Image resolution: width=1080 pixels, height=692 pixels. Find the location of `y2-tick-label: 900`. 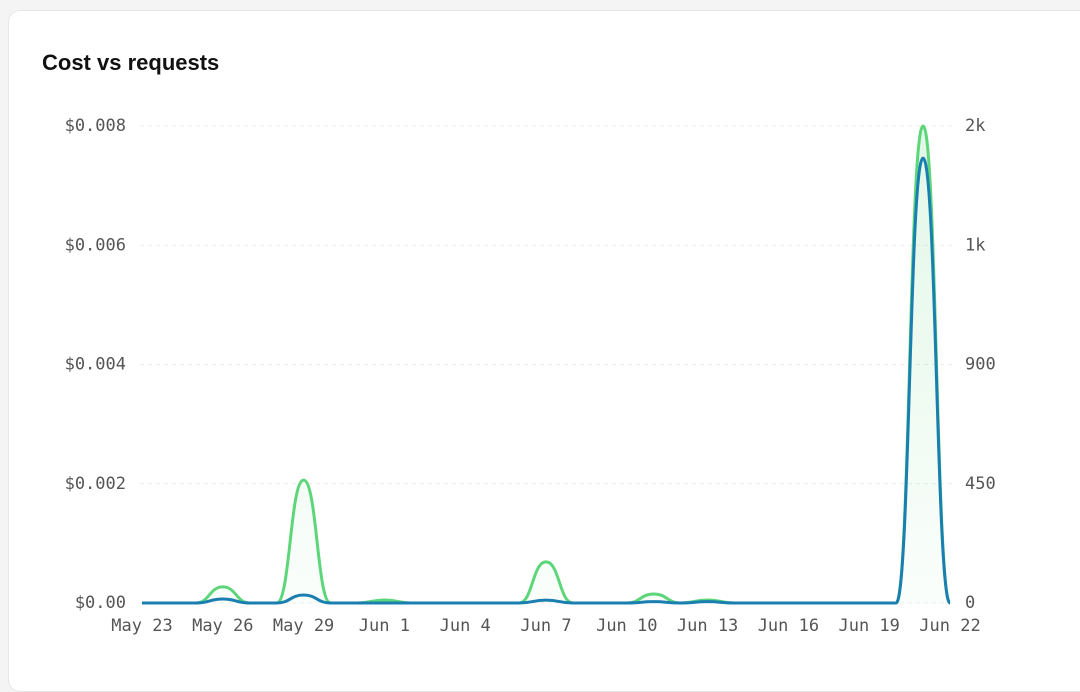

y2-tick-label: 900 is located at coordinates (980, 365).